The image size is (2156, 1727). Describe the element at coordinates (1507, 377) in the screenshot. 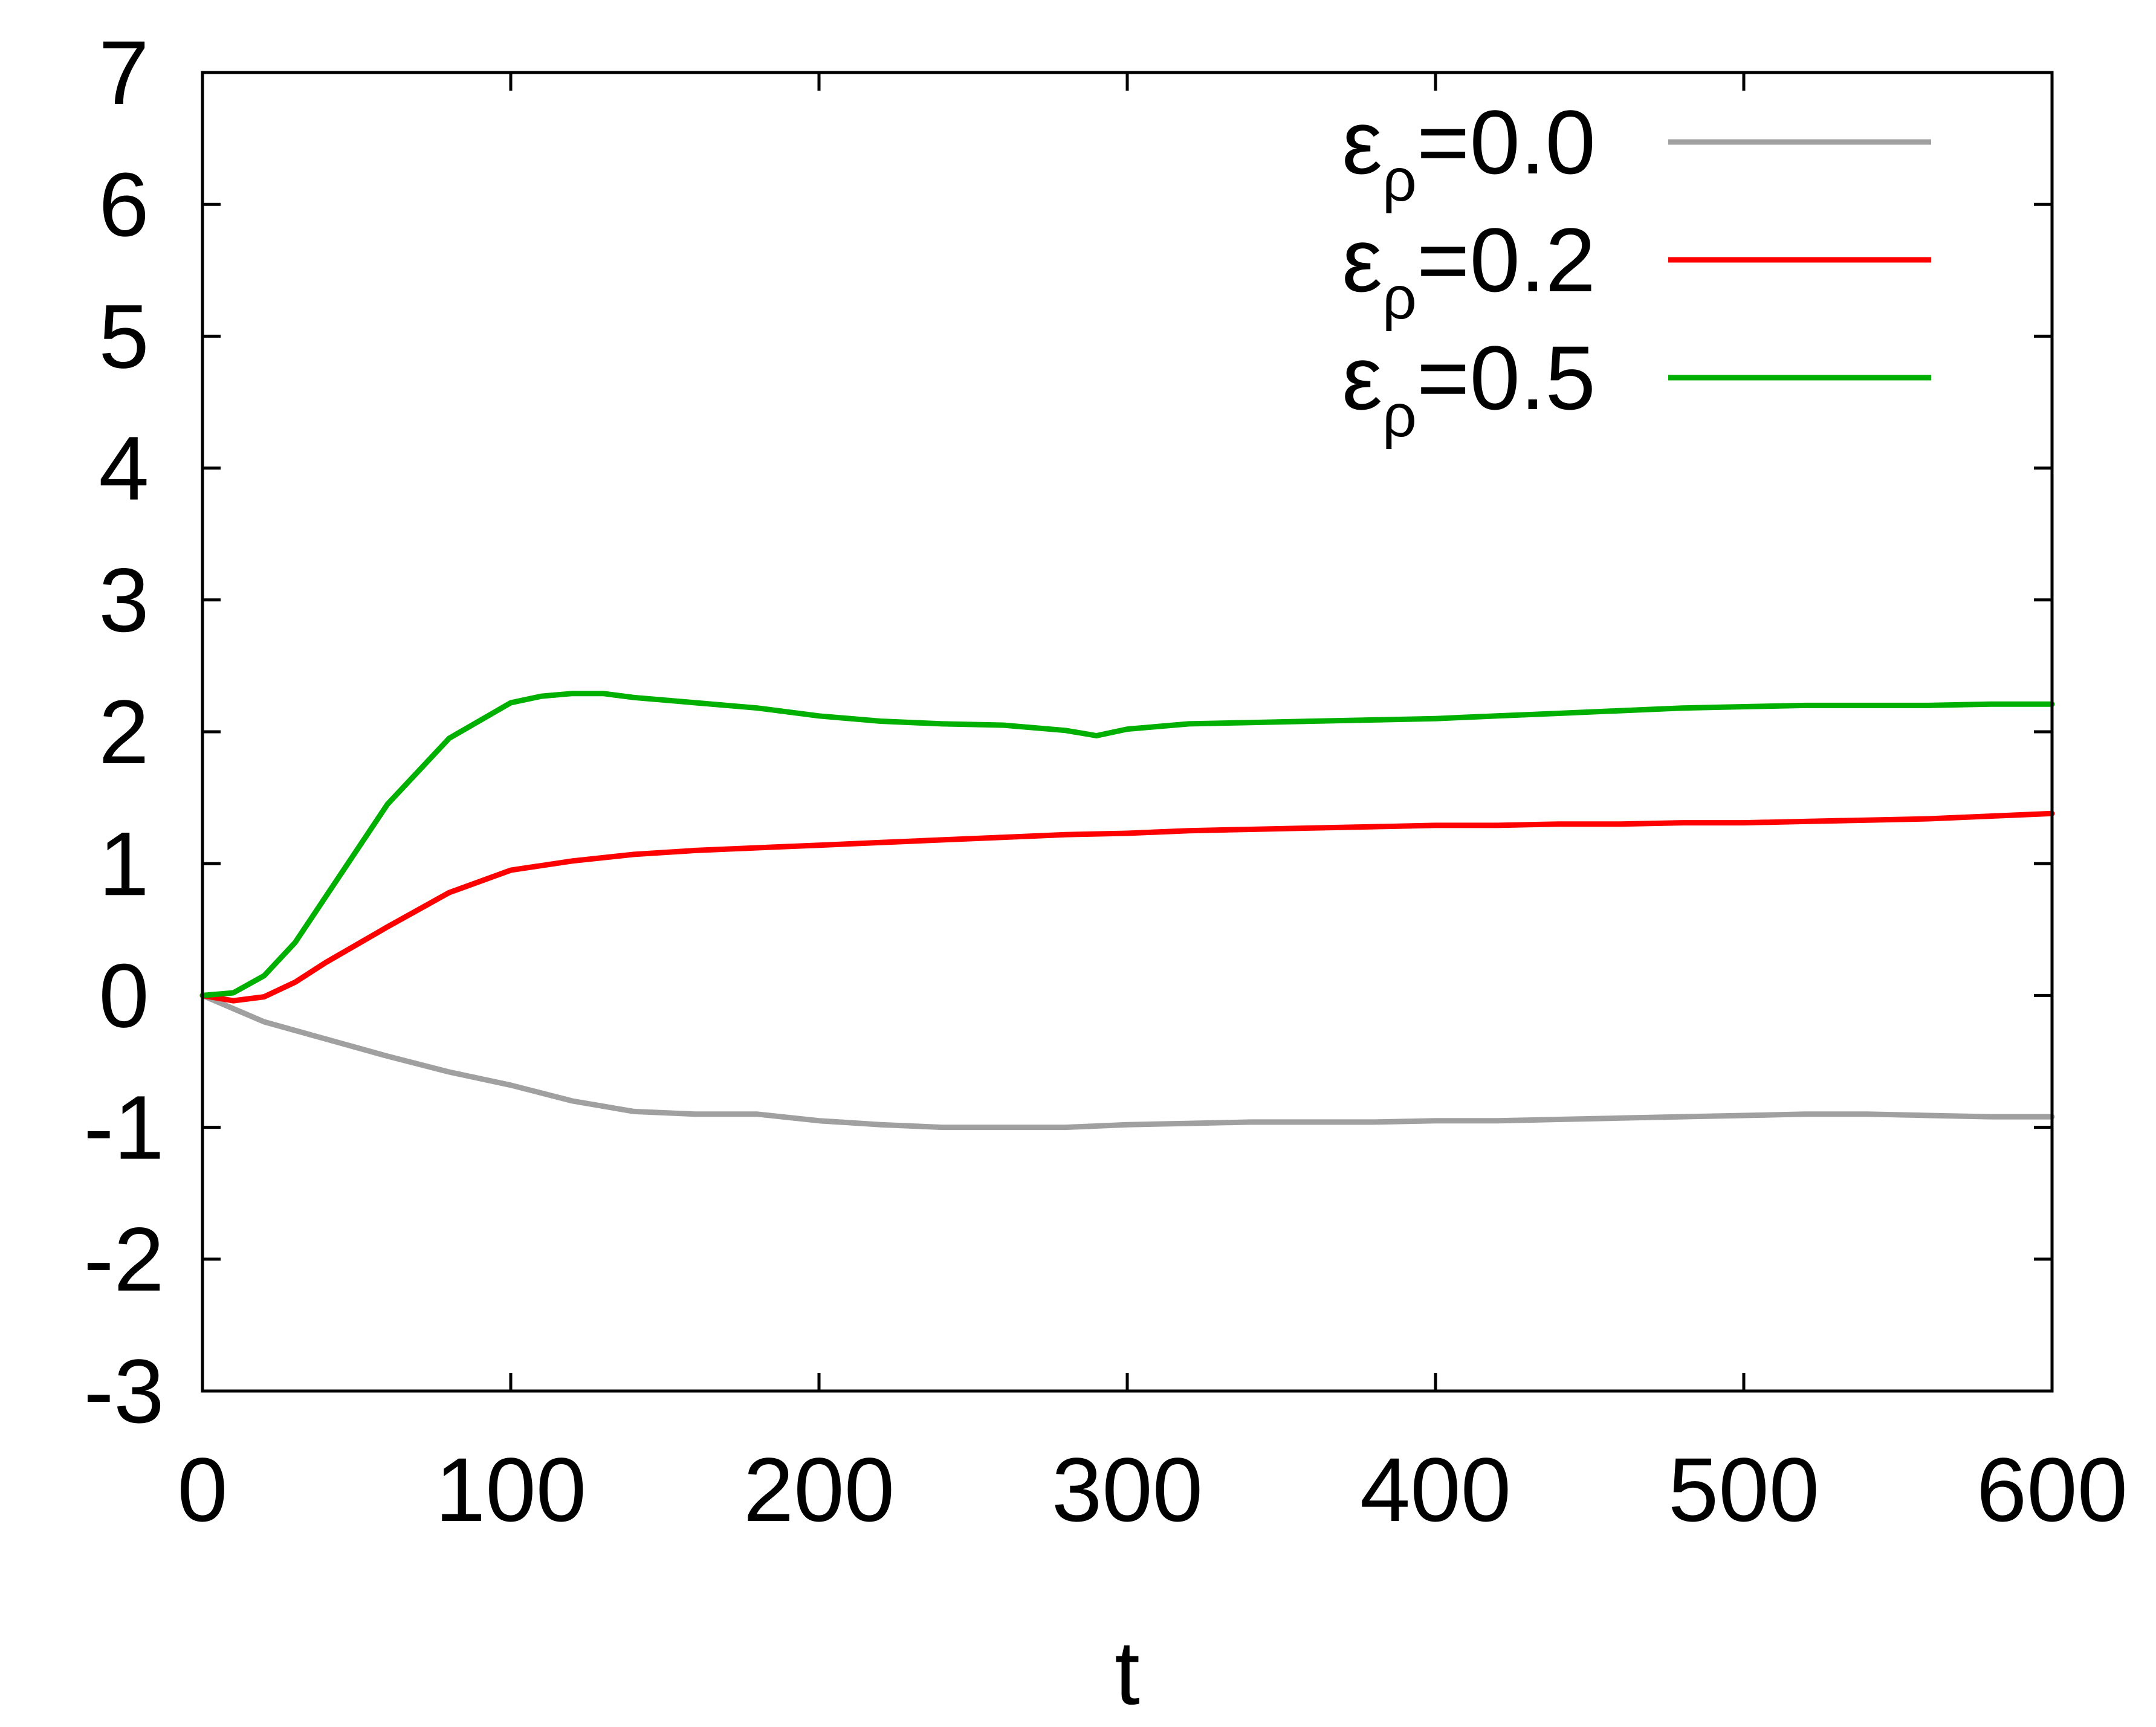

I see `legend-value: =0.5` at that location.